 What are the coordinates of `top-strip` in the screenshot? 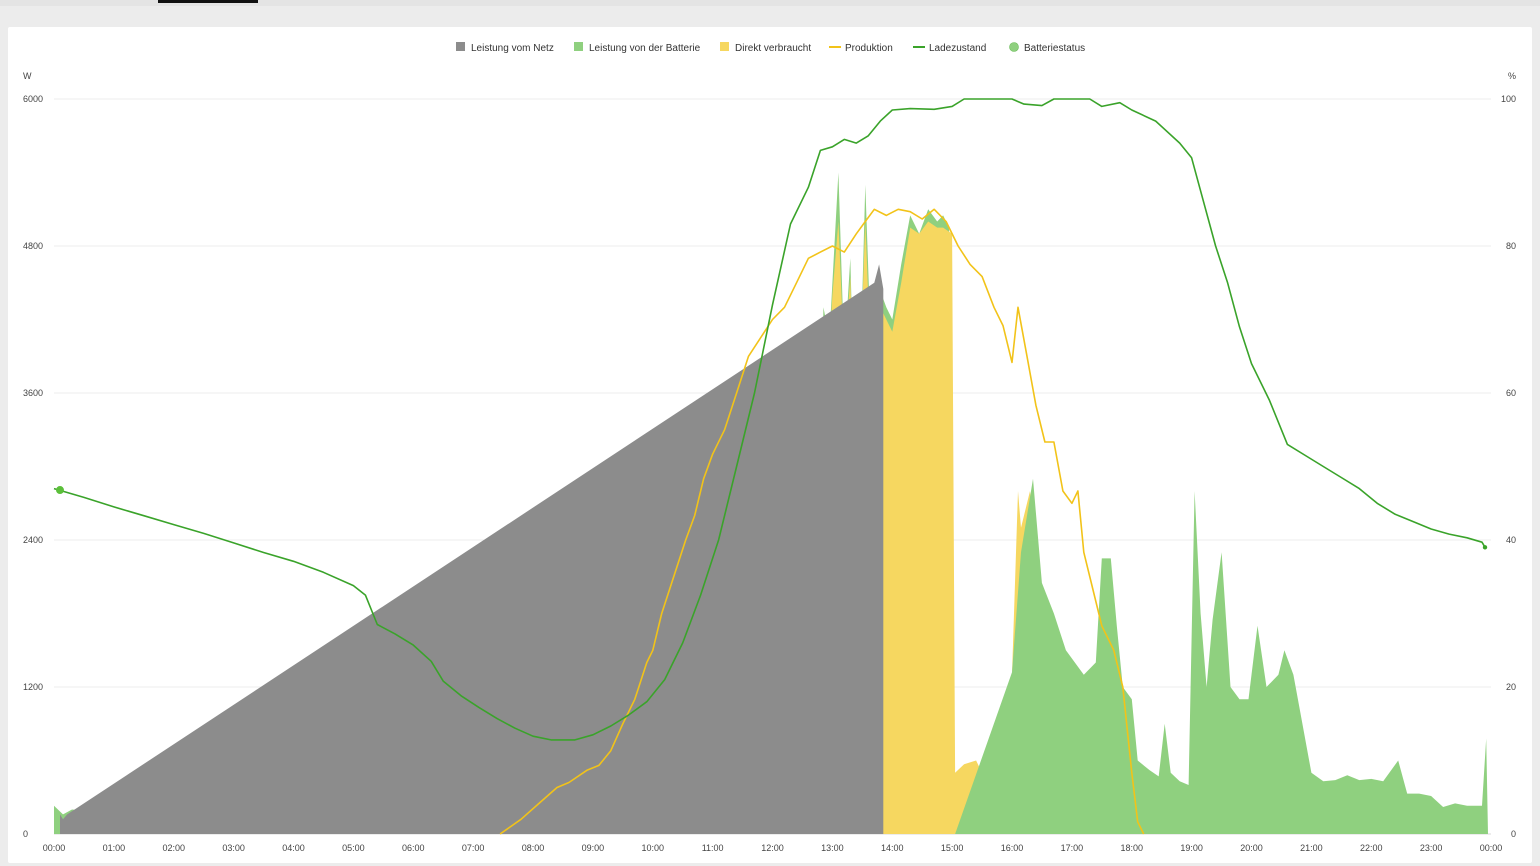 It's located at (770, 3).